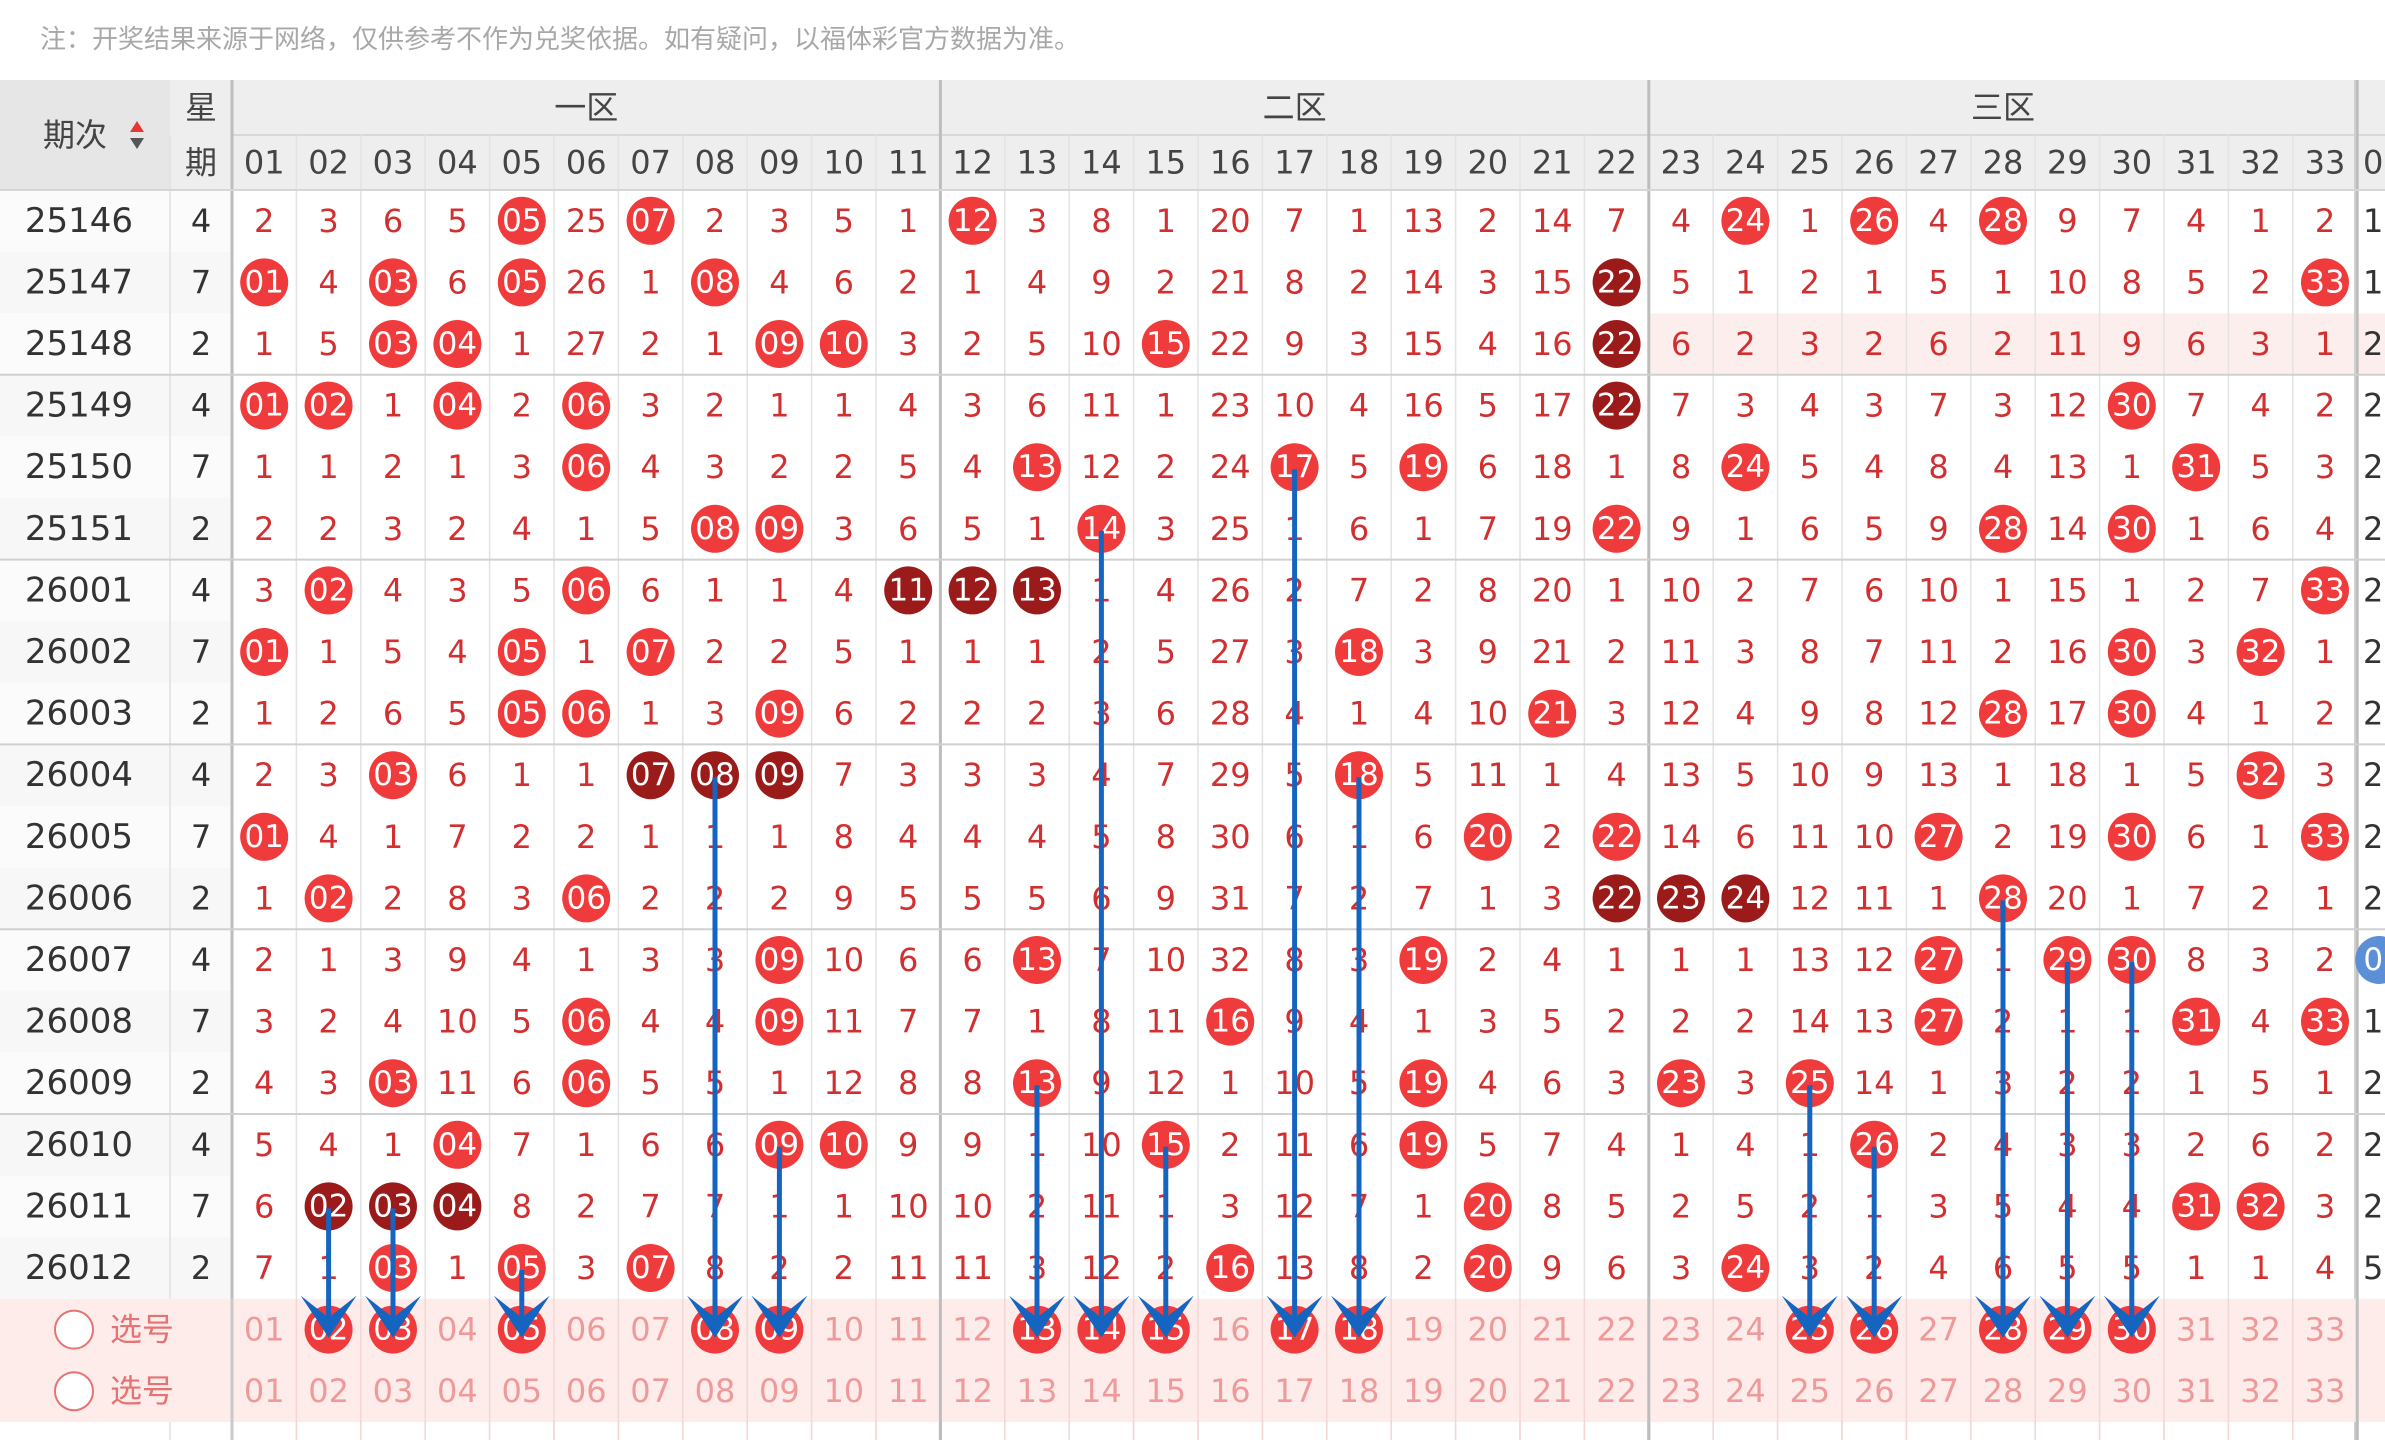 This screenshot has width=2385, height=1440. I want to click on ball-number: 11, so click(907, 590).